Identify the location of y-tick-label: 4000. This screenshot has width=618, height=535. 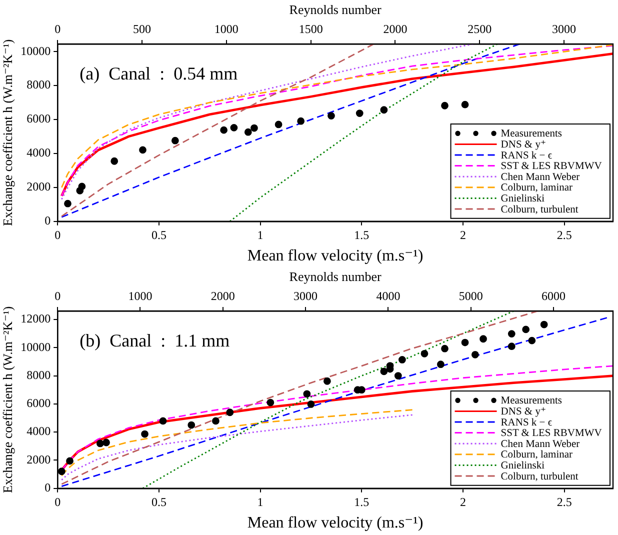
(38, 431).